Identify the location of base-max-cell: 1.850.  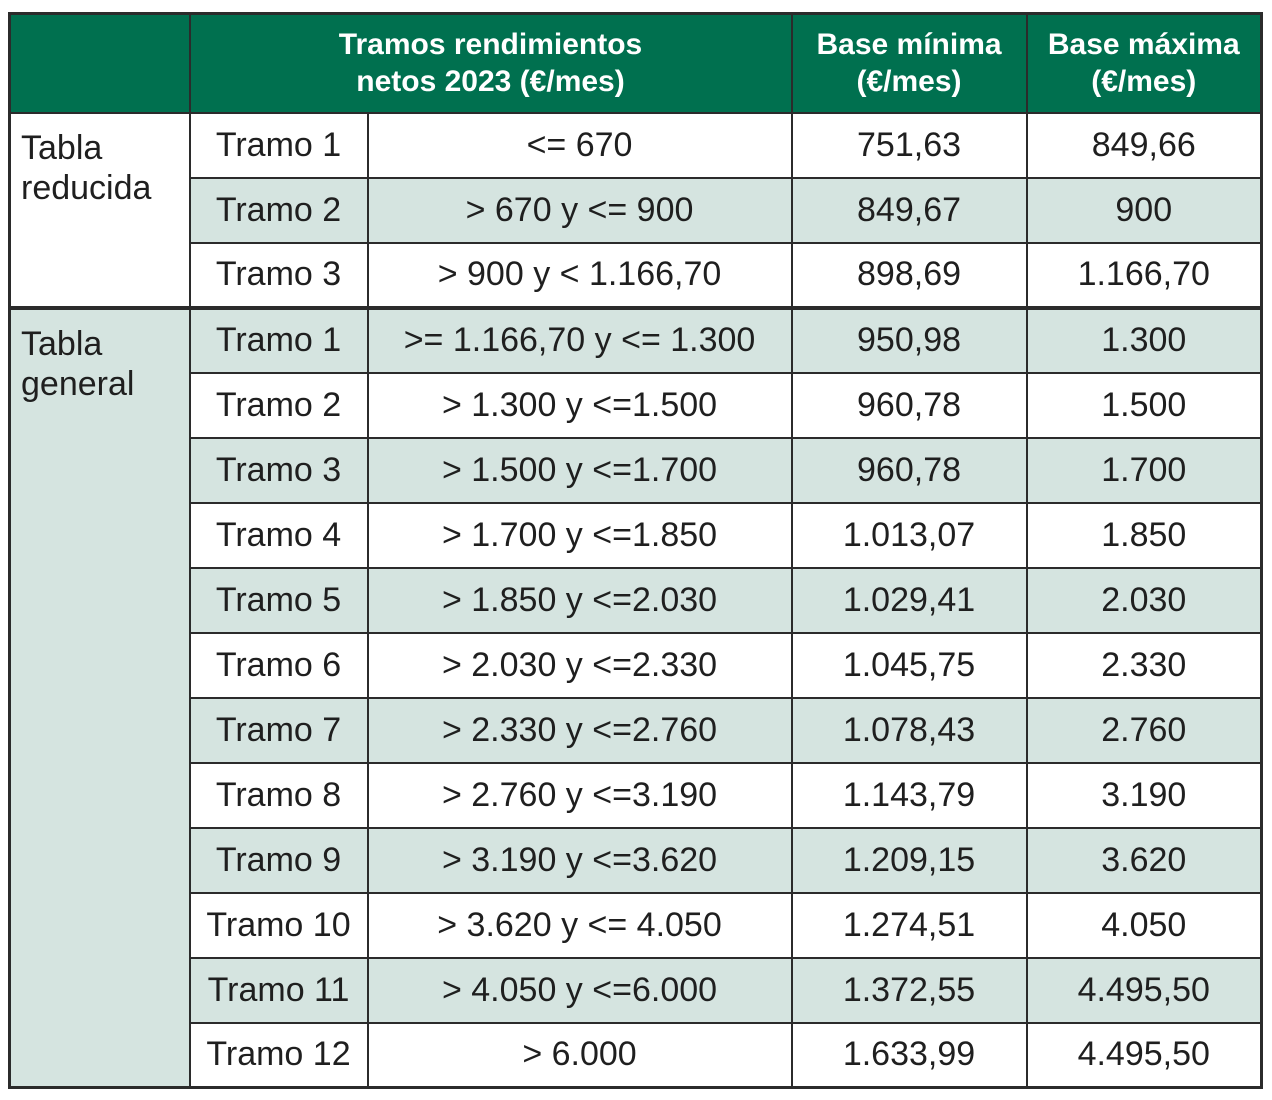
(1144, 535).